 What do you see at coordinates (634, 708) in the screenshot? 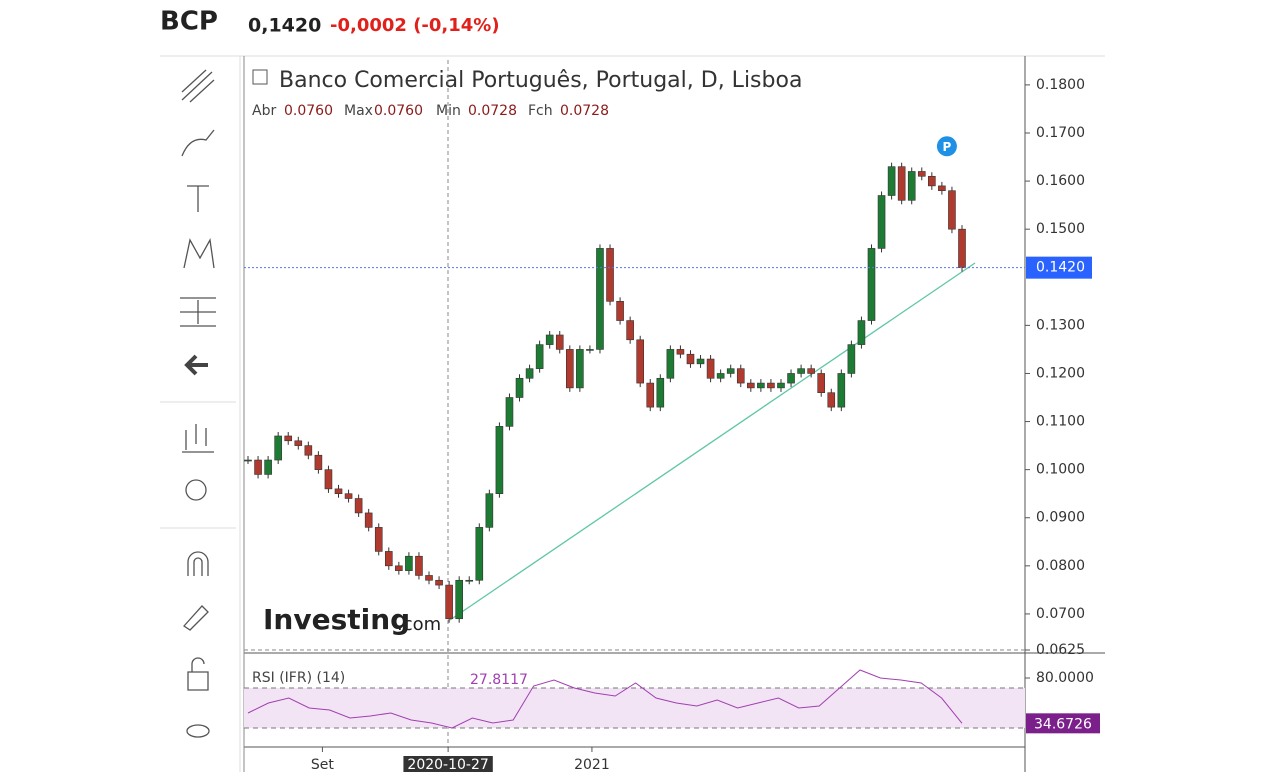
I see `rsi-band` at bounding box center [634, 708].